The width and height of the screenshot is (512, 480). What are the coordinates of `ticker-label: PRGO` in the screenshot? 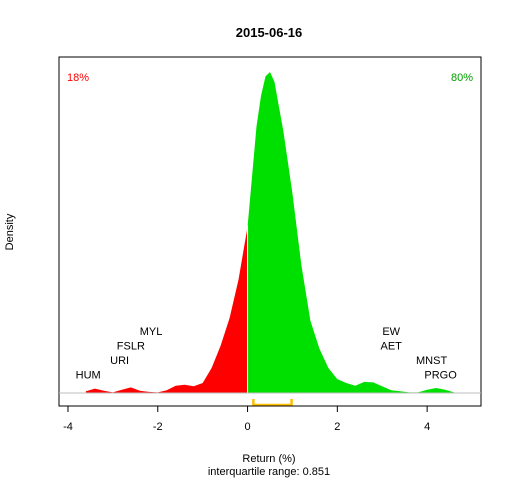 It's located at (440, 376).